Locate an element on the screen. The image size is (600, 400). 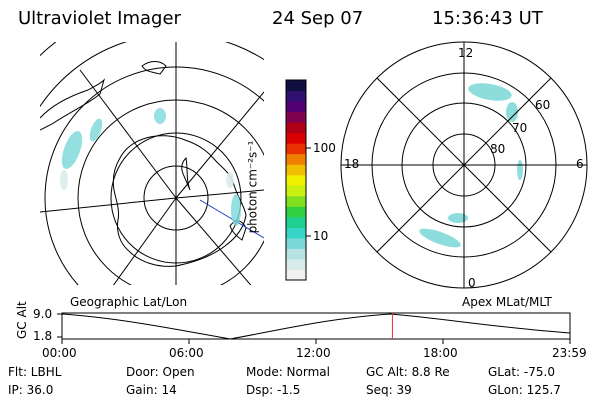
mlt-label-18: 18 is located at coordinates (352, 164).